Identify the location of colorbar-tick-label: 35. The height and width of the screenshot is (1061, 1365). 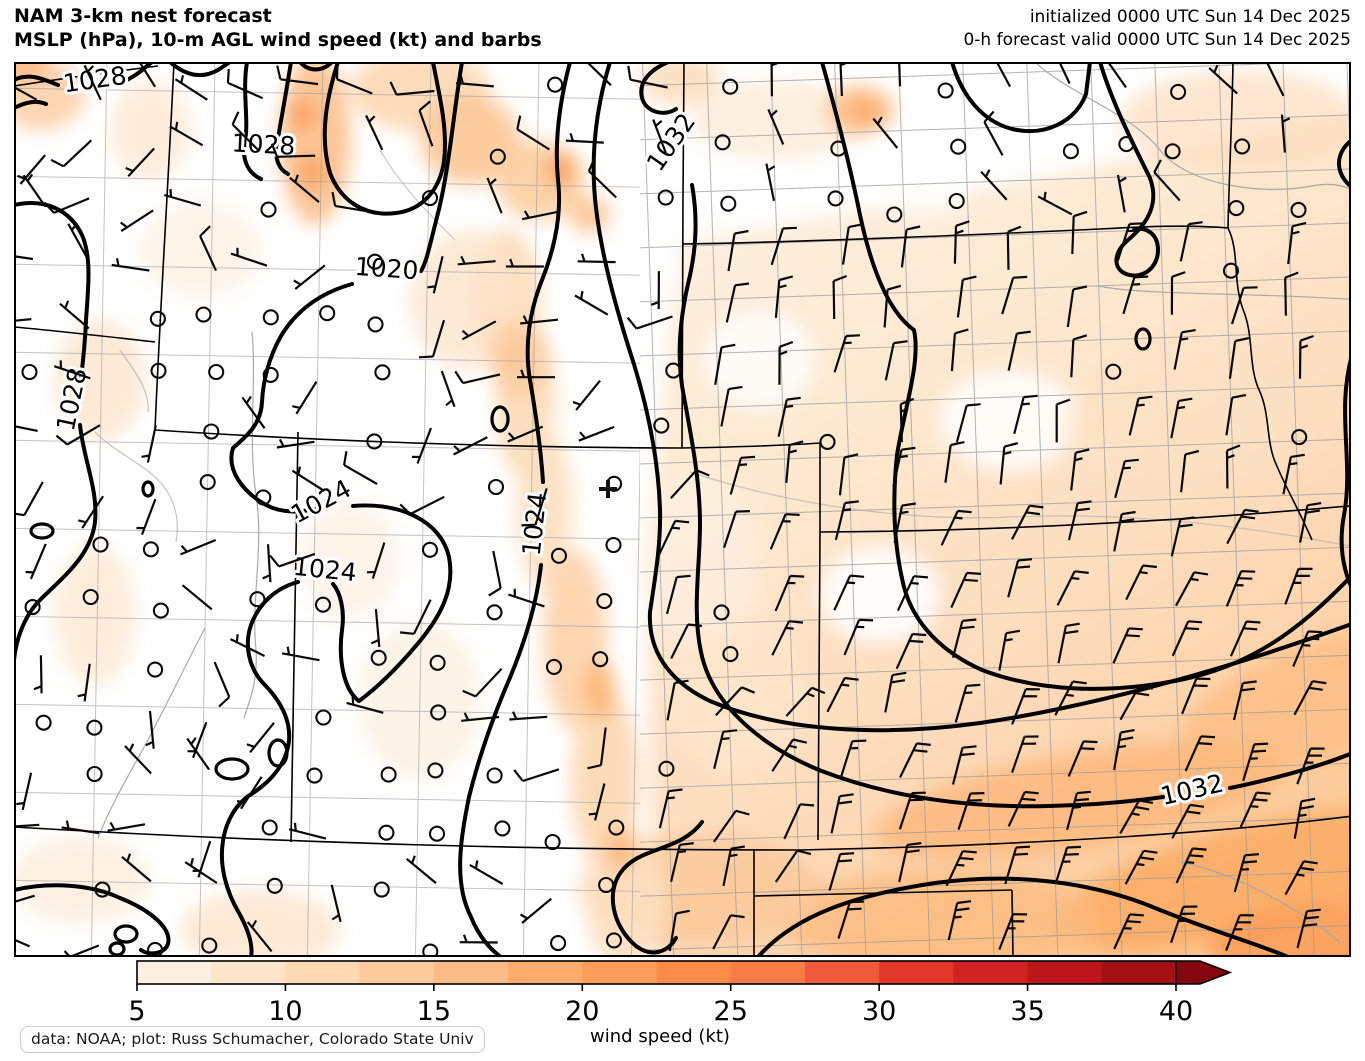
(1027, 1010).